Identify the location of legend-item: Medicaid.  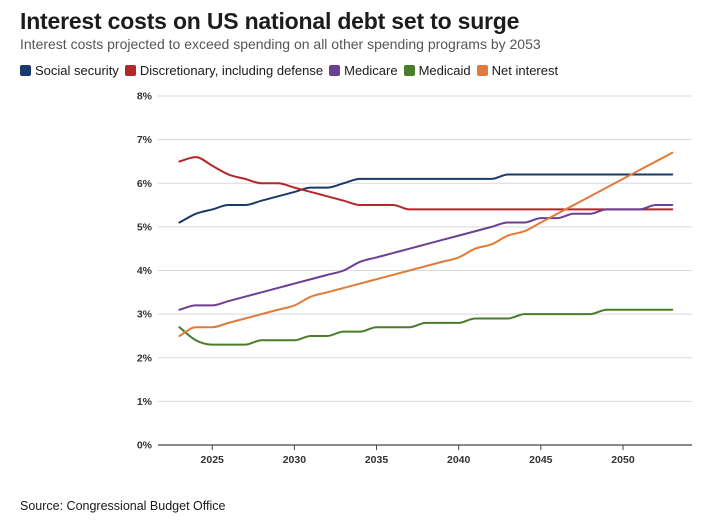
(437, 70).